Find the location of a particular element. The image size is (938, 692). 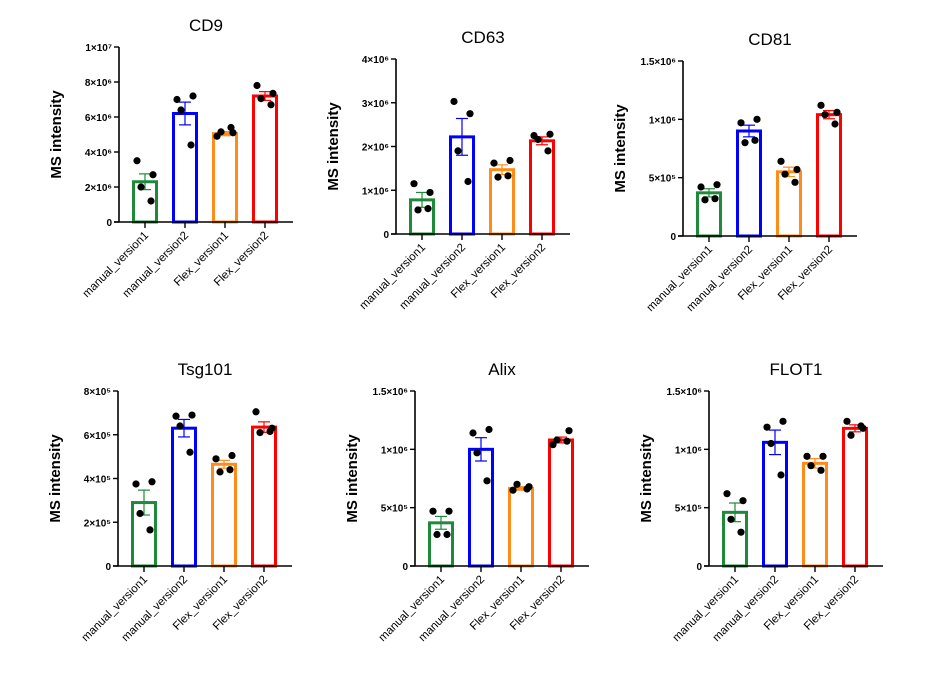

y-tick-label: 1×10⁶ is located at coordinates (375, 191).